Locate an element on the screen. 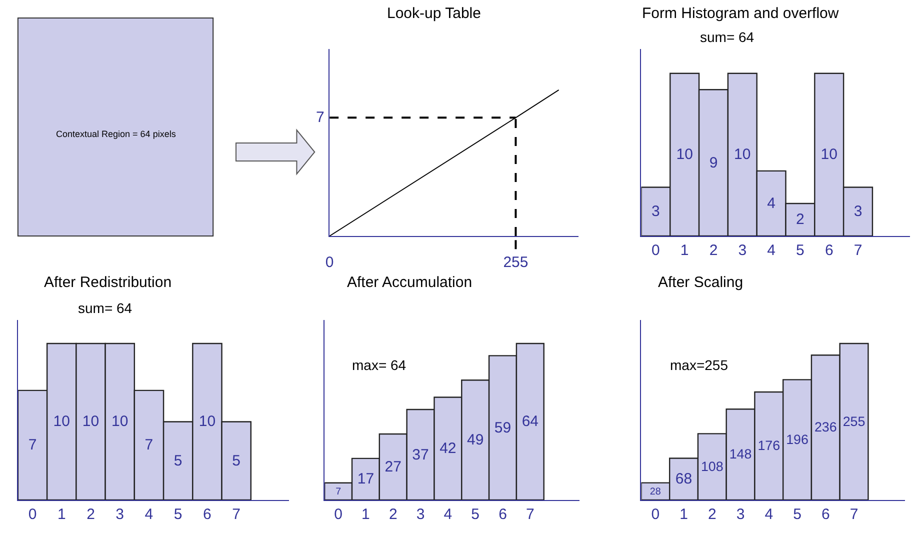 The width and height of the screenshot is (922, 534). data-label: 176 is located at coordinates (769, 446).